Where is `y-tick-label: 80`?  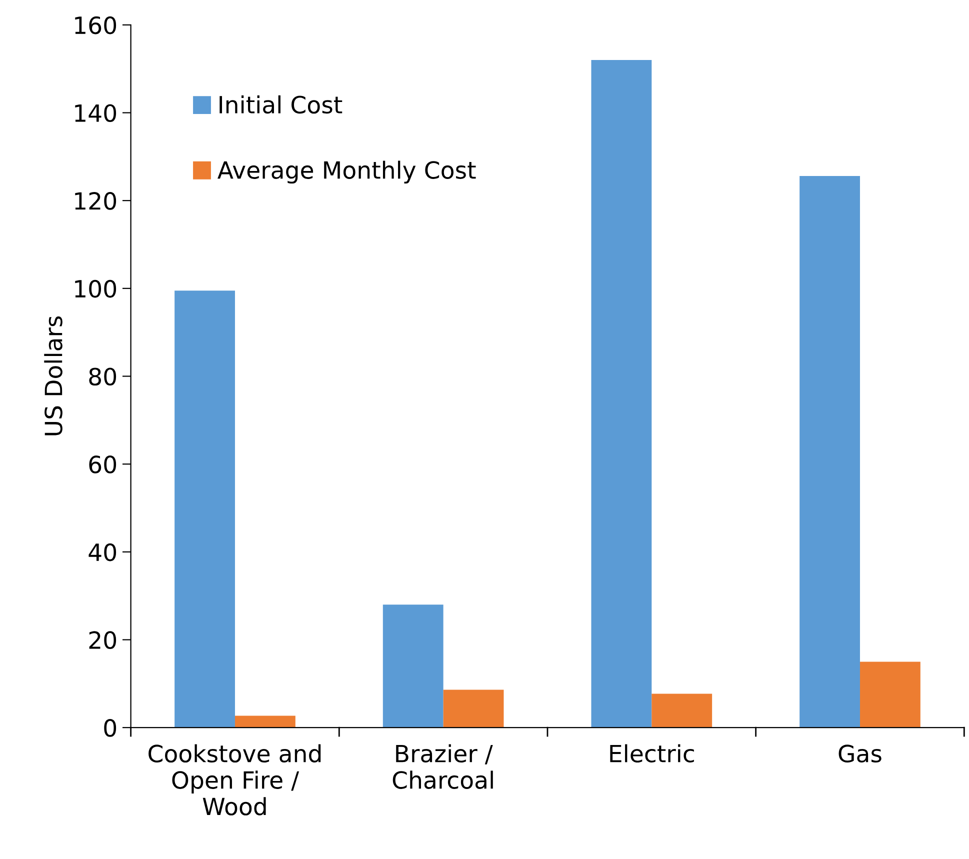
y-tick-label: 80 is located at coordinates (102, 377).